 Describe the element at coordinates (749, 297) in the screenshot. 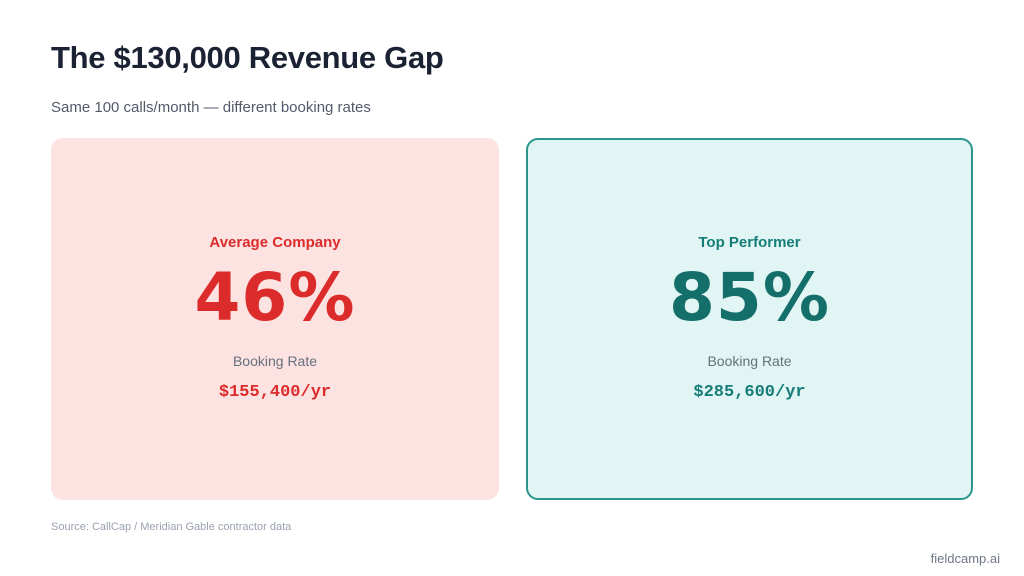

I see `booking-rate-top: 85%` at that location.